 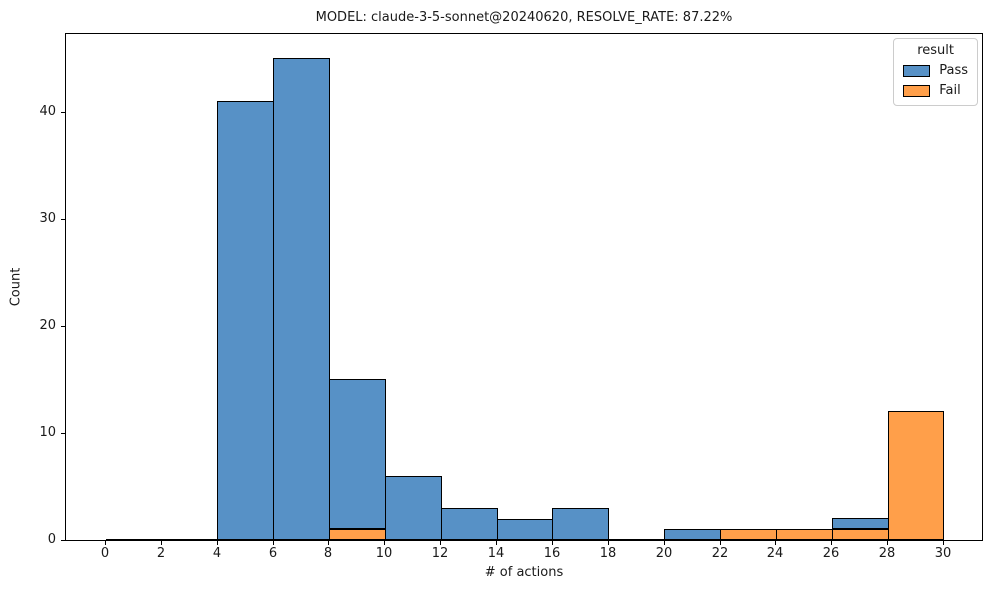 What do you see at coordinates (47, 325) in the screenshot?
I see `y-tick-label-20: 20` at bounding box center [47, 325].